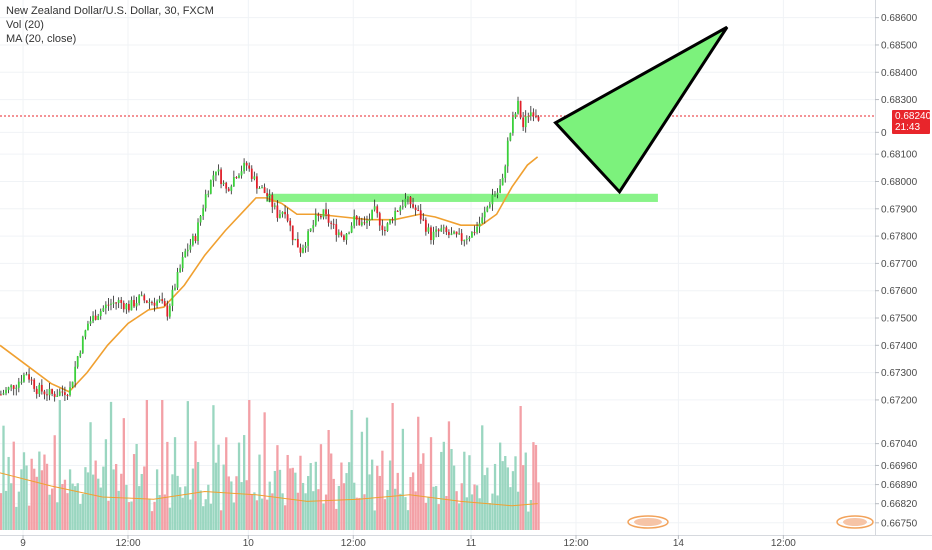 Image resolution: width=932 pixels, height=550 pixels. I want to click on price-tag-bg, so click(911, 121).